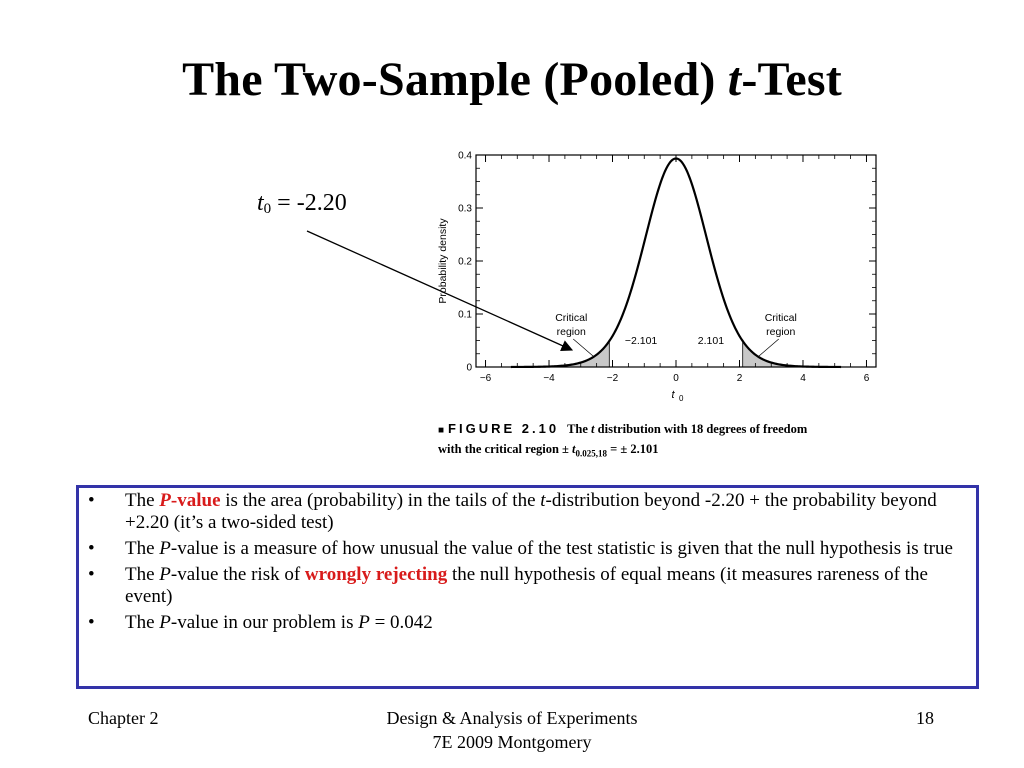  What do you see at coordinates (302, 203) in the screenshot?
I see `t0-annotation: t0 = -2.20` at bounding box center [302, 203].